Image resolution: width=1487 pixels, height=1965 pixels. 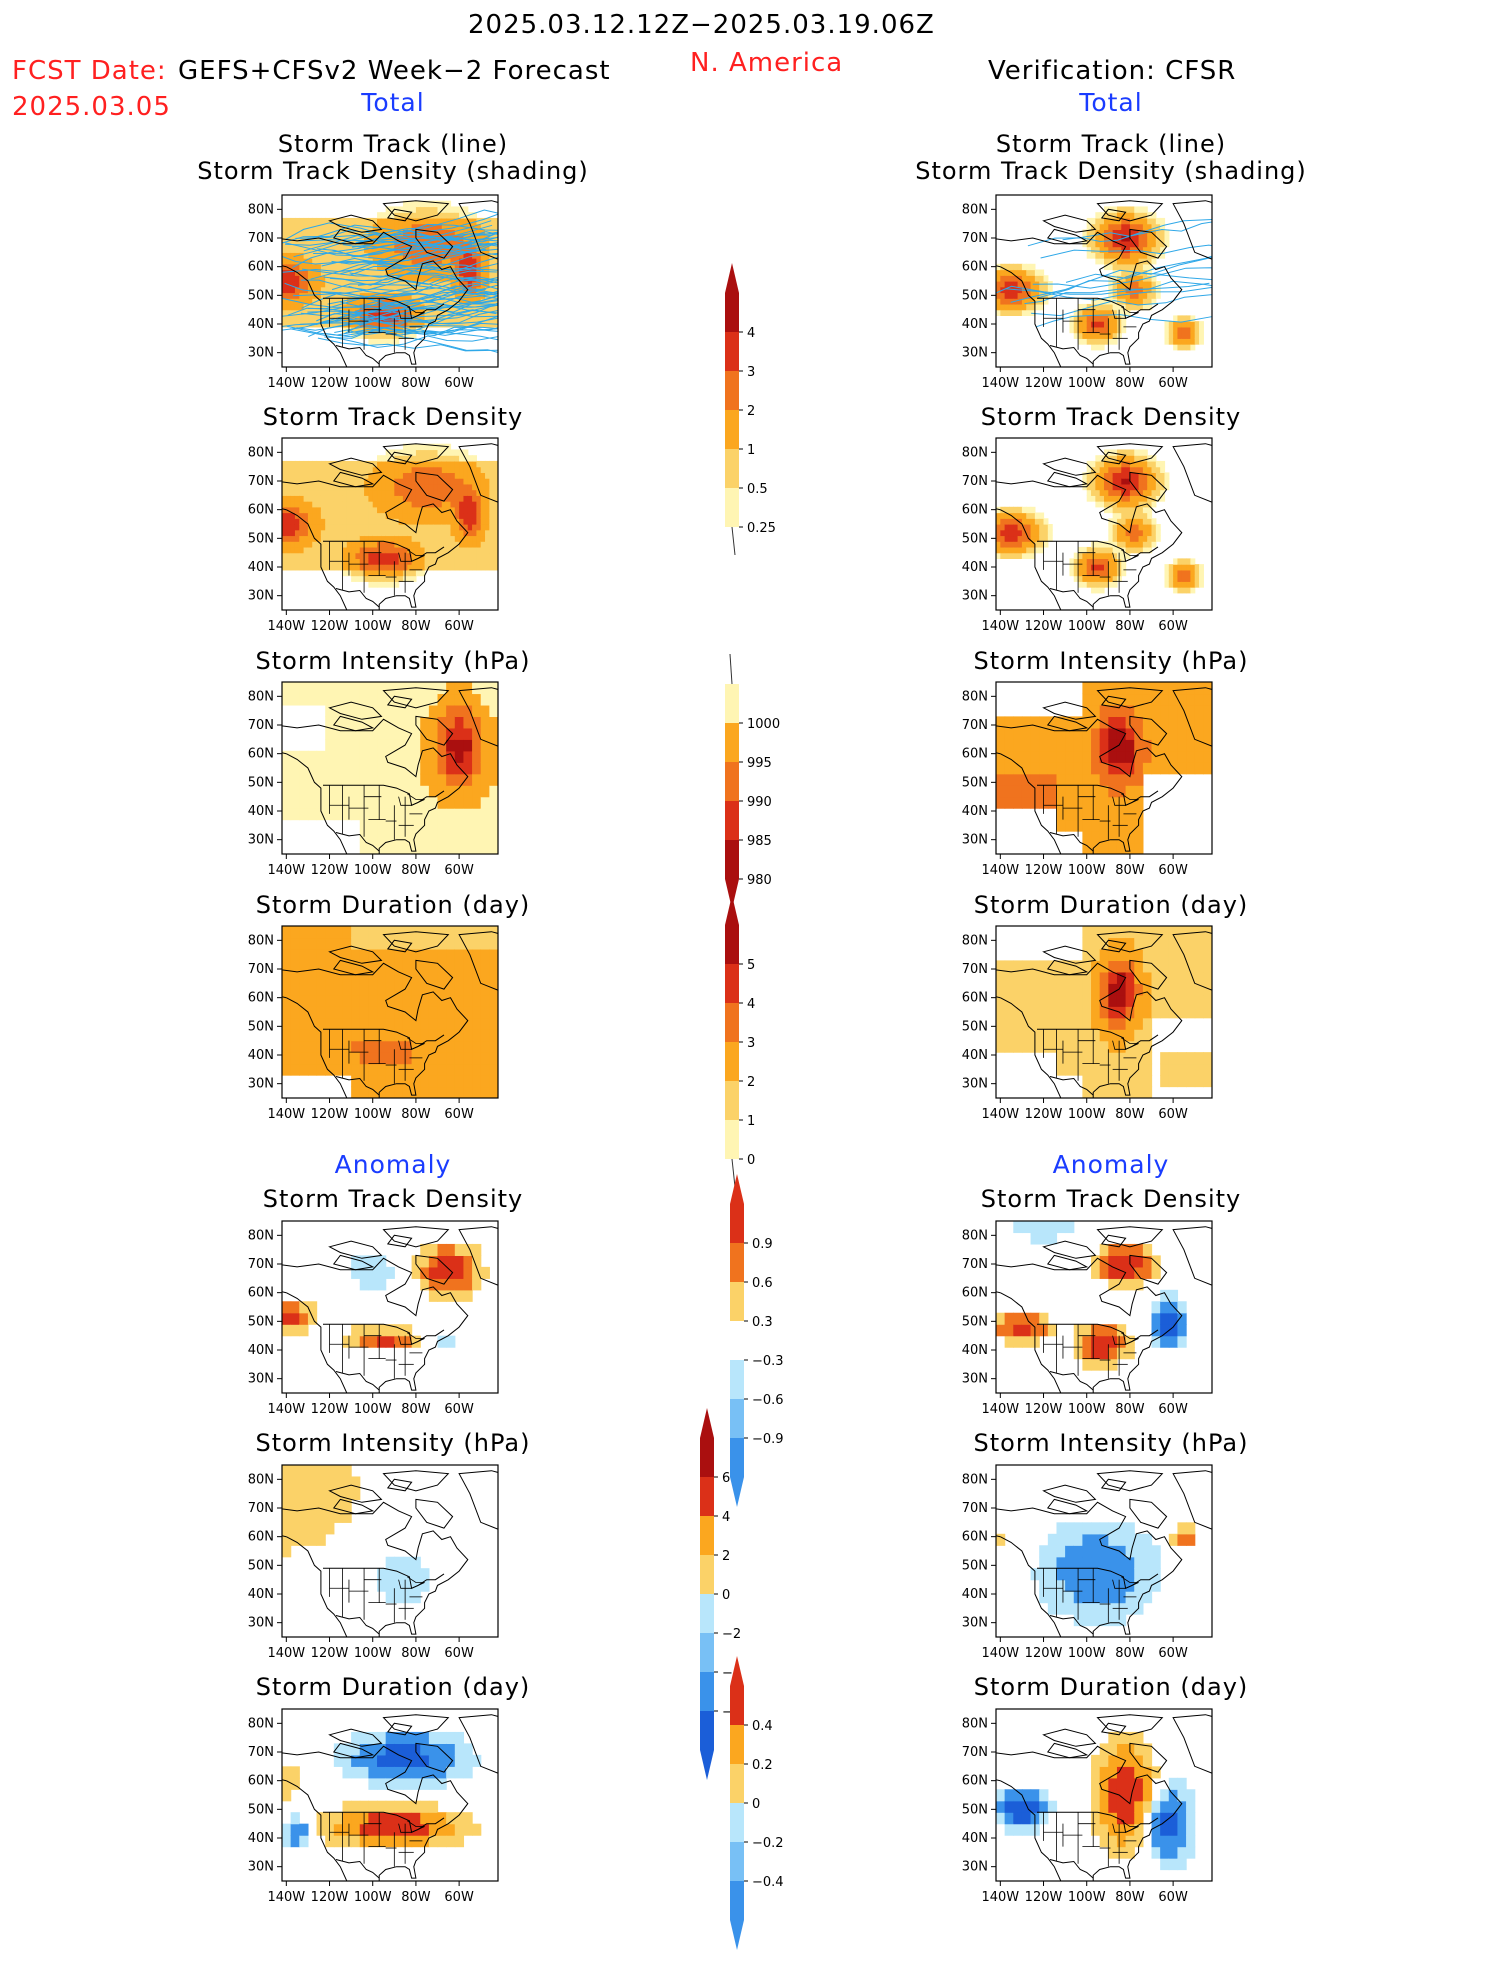 What do you see at coordinates (1111, 144) in the screenshot?
I see `right-track-line-title: Storm Track (line)` at bounding box center [1111, 144].